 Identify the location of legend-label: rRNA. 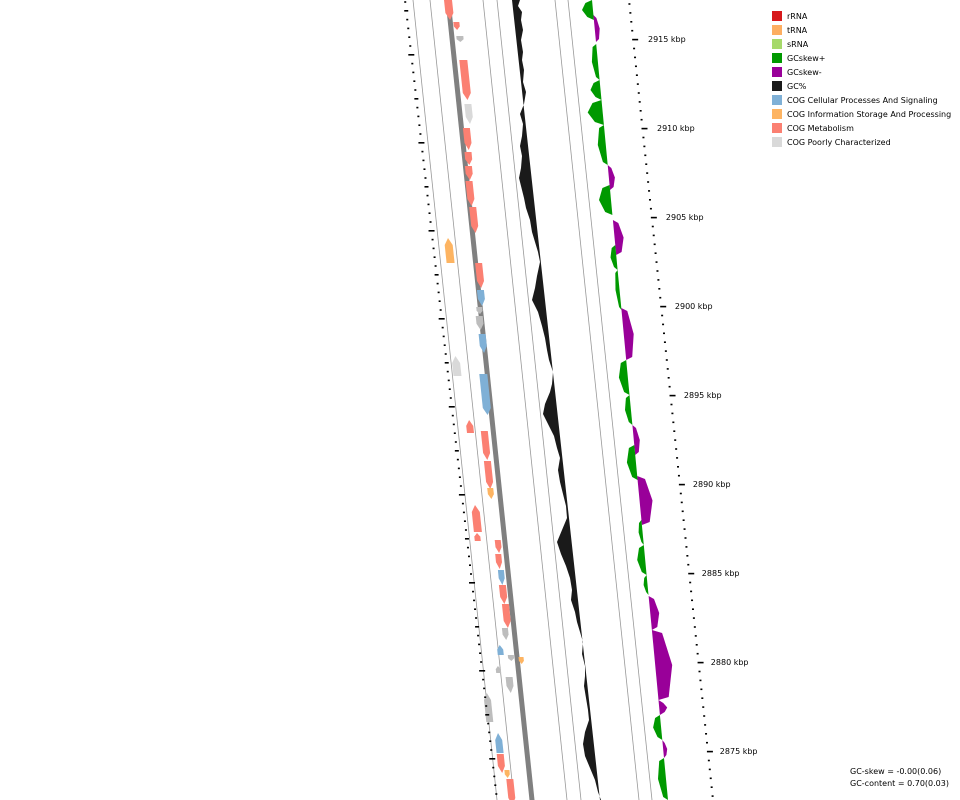
(797, 16).